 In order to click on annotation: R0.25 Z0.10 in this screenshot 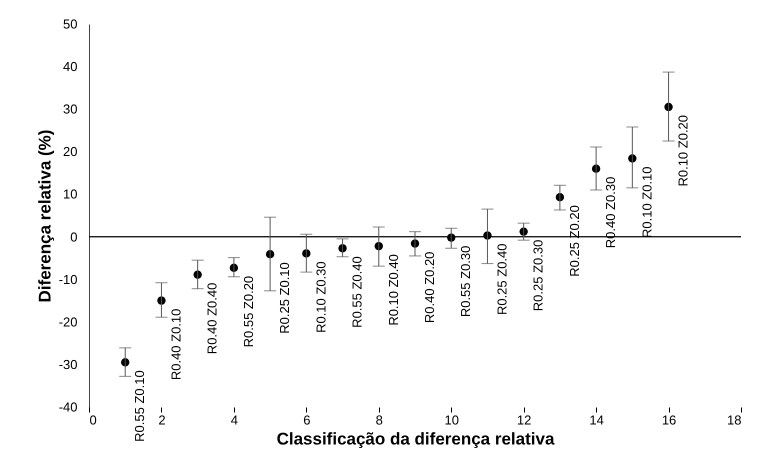, I will do `click(284, 298)`.